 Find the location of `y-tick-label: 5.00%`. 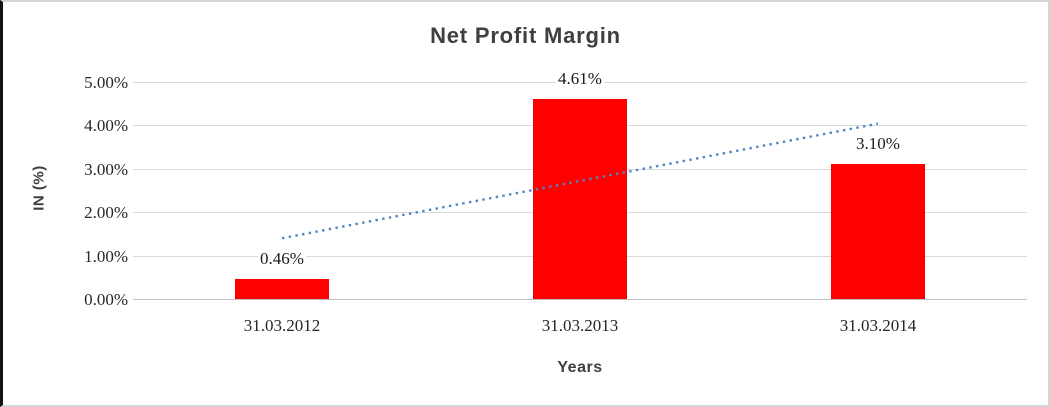

y-tick-label: 5.00% is located at coordinates (106, 82).